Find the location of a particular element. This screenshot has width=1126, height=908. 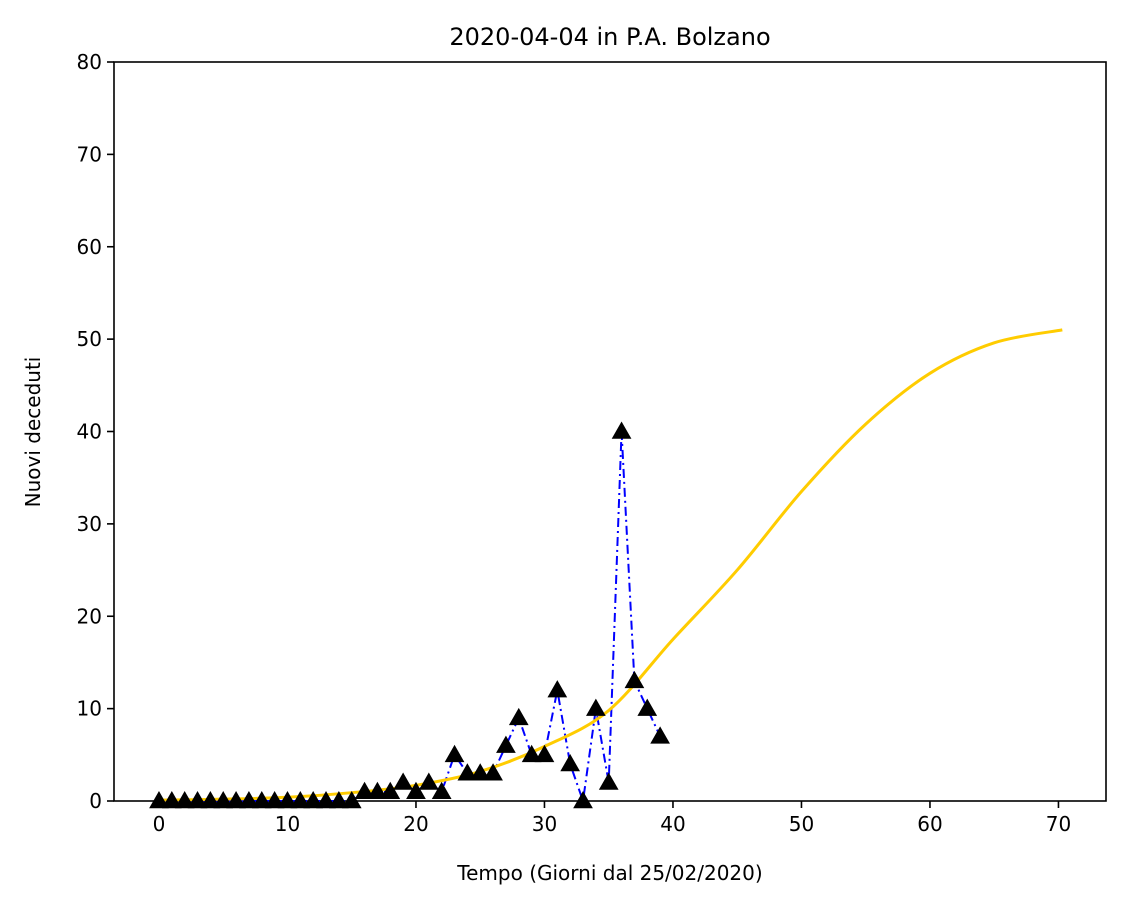

y-tick-label: 30 is located at coordinates (89, 524).